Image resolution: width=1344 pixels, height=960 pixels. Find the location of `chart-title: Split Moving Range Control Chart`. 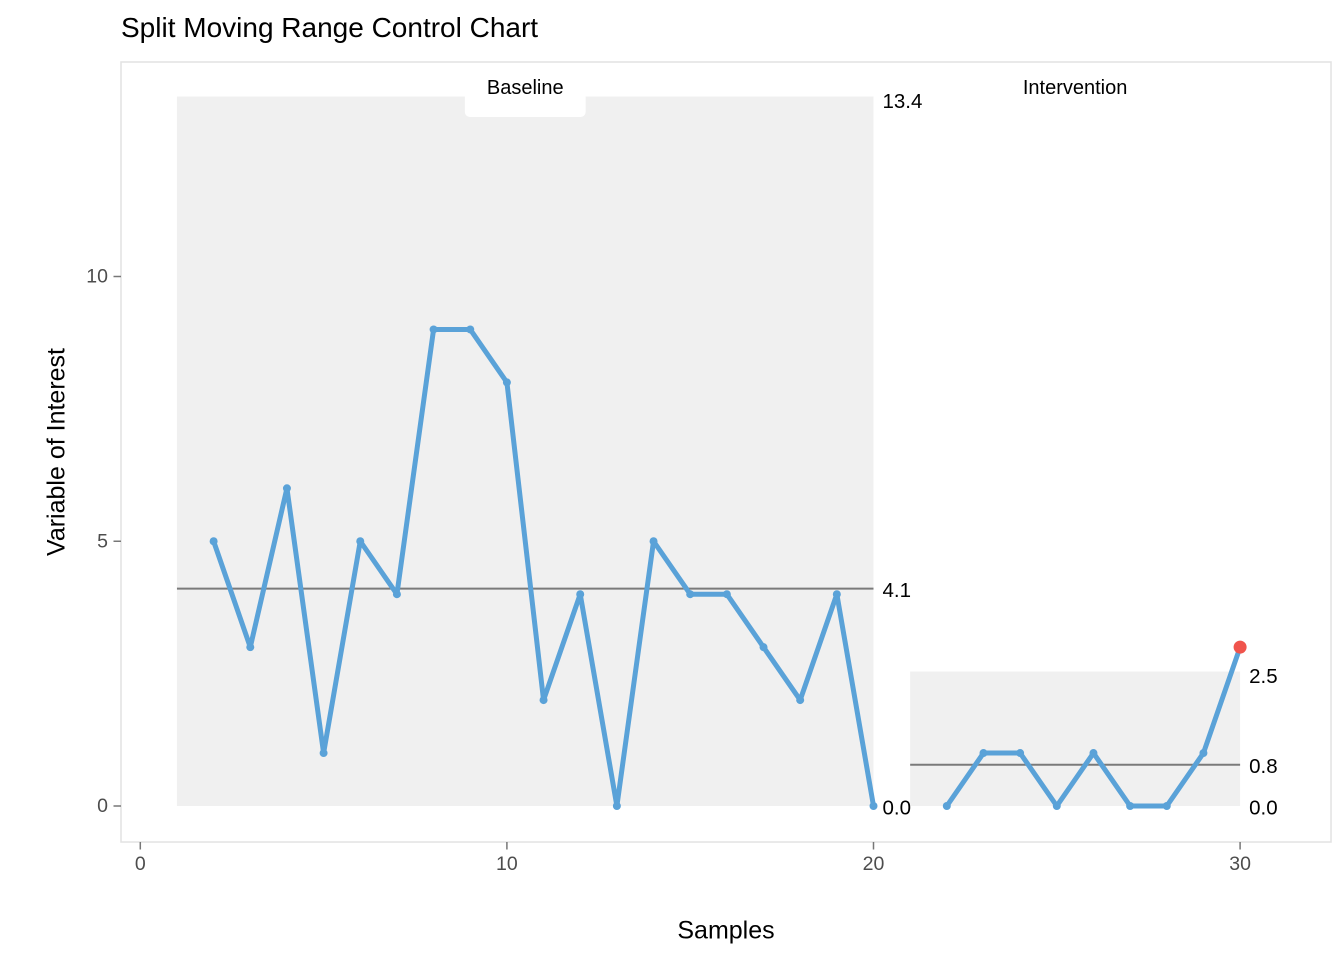

chart-title: Split Moving Range Control Chart is located at coordinates (330, 27).